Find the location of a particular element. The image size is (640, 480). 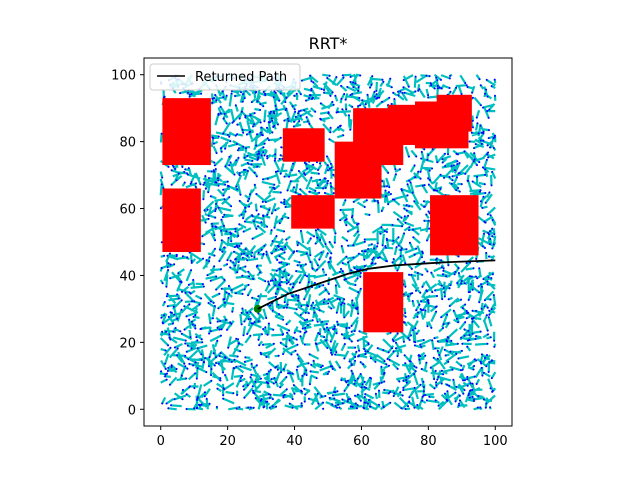

legend-label: Returned Path is located at coordinates (241, 77).